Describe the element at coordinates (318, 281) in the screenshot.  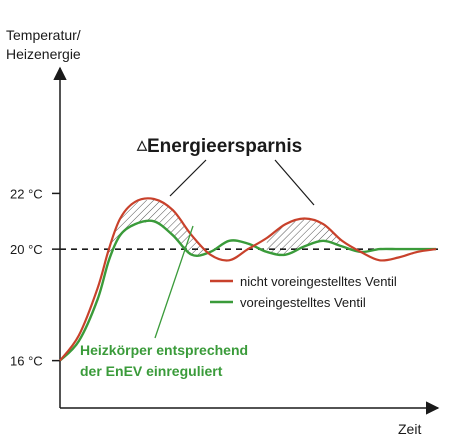
I see `legend-label-red: nicht voreingestelltes Ventil` at that location.